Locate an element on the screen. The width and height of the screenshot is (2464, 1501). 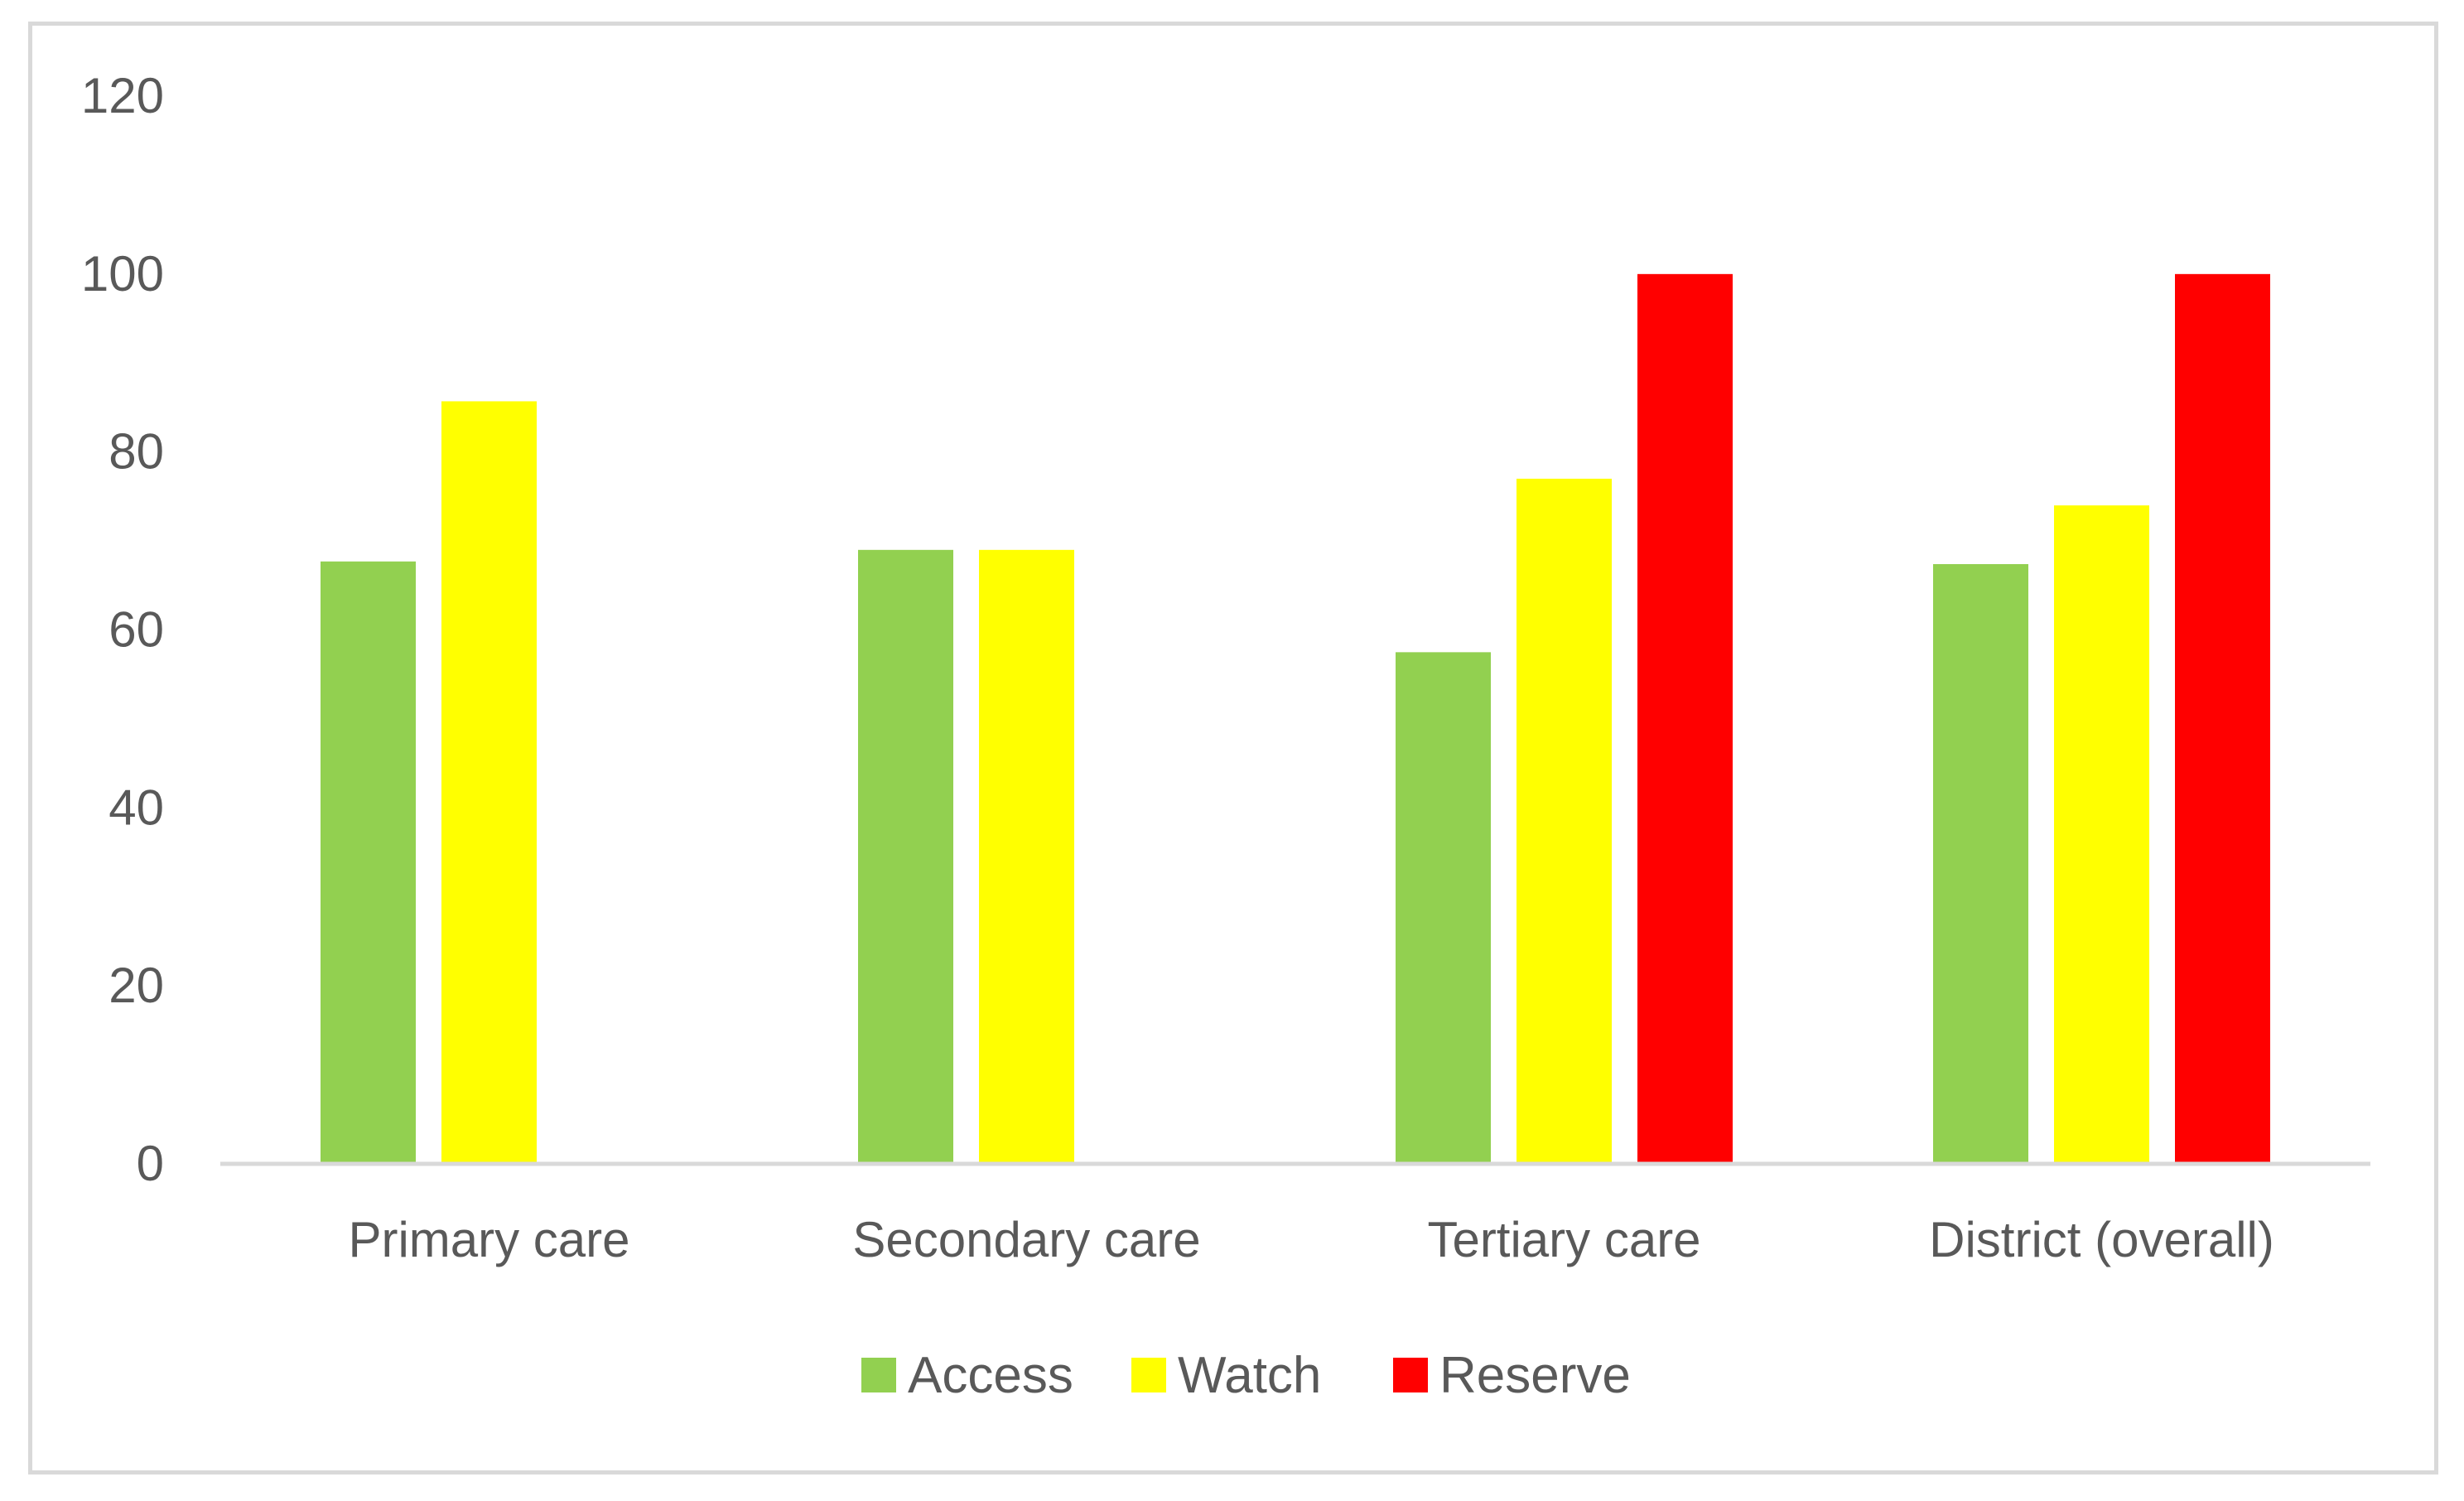
legend-entry-reserve: Reserve is located at coordinates (1512, 1375).